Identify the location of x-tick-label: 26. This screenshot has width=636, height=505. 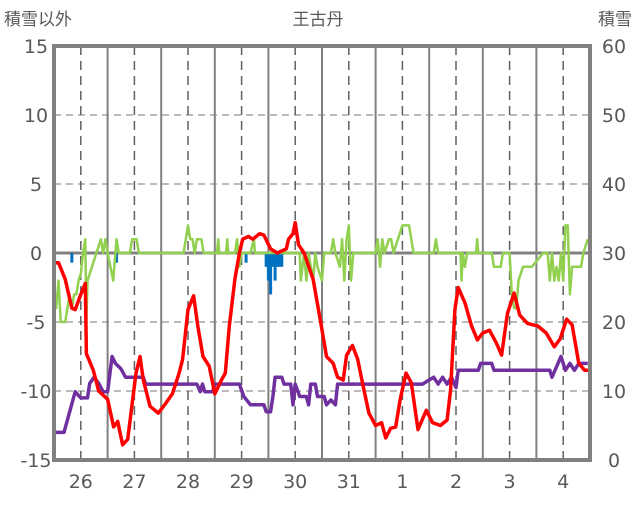
(81, 482).